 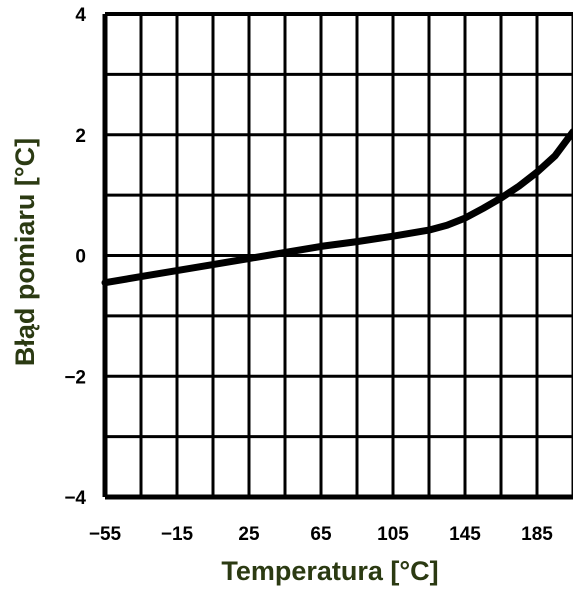 I want to click on y-tick-label: 4, so click(x=80, y=15).